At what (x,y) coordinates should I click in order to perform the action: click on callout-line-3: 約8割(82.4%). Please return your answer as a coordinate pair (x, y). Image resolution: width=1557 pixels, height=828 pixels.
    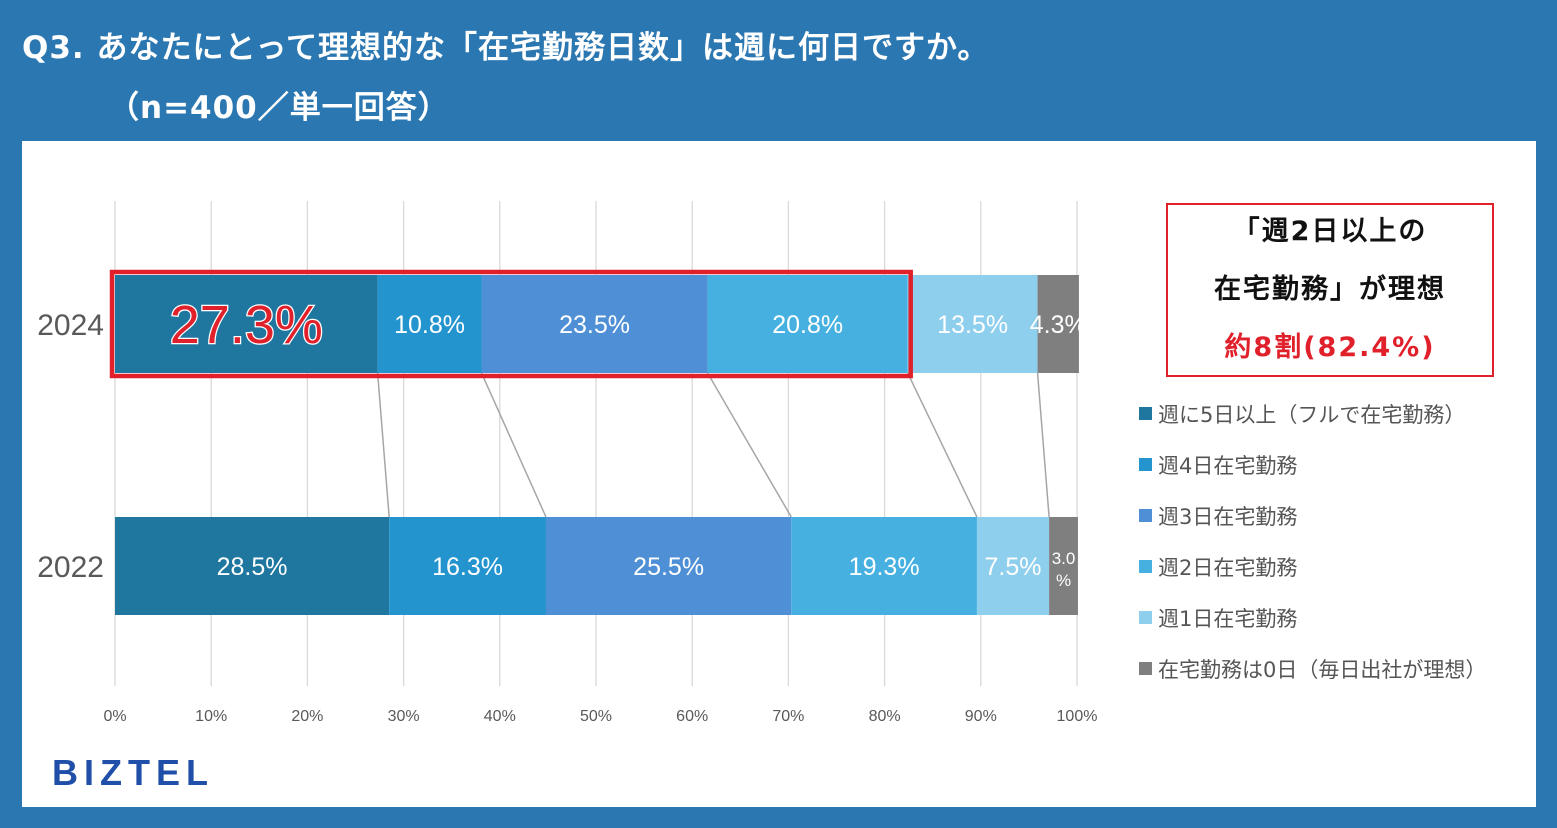
    Looking at the image, I should click on (1330, 347).